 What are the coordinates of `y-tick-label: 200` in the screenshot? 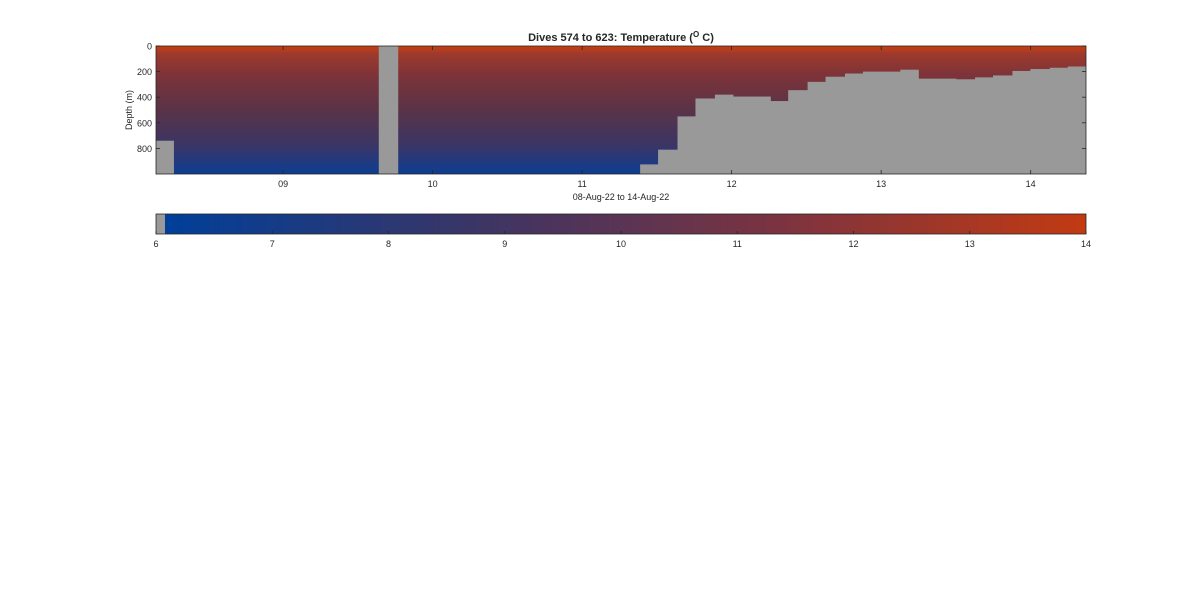 It's located at (144, 72).